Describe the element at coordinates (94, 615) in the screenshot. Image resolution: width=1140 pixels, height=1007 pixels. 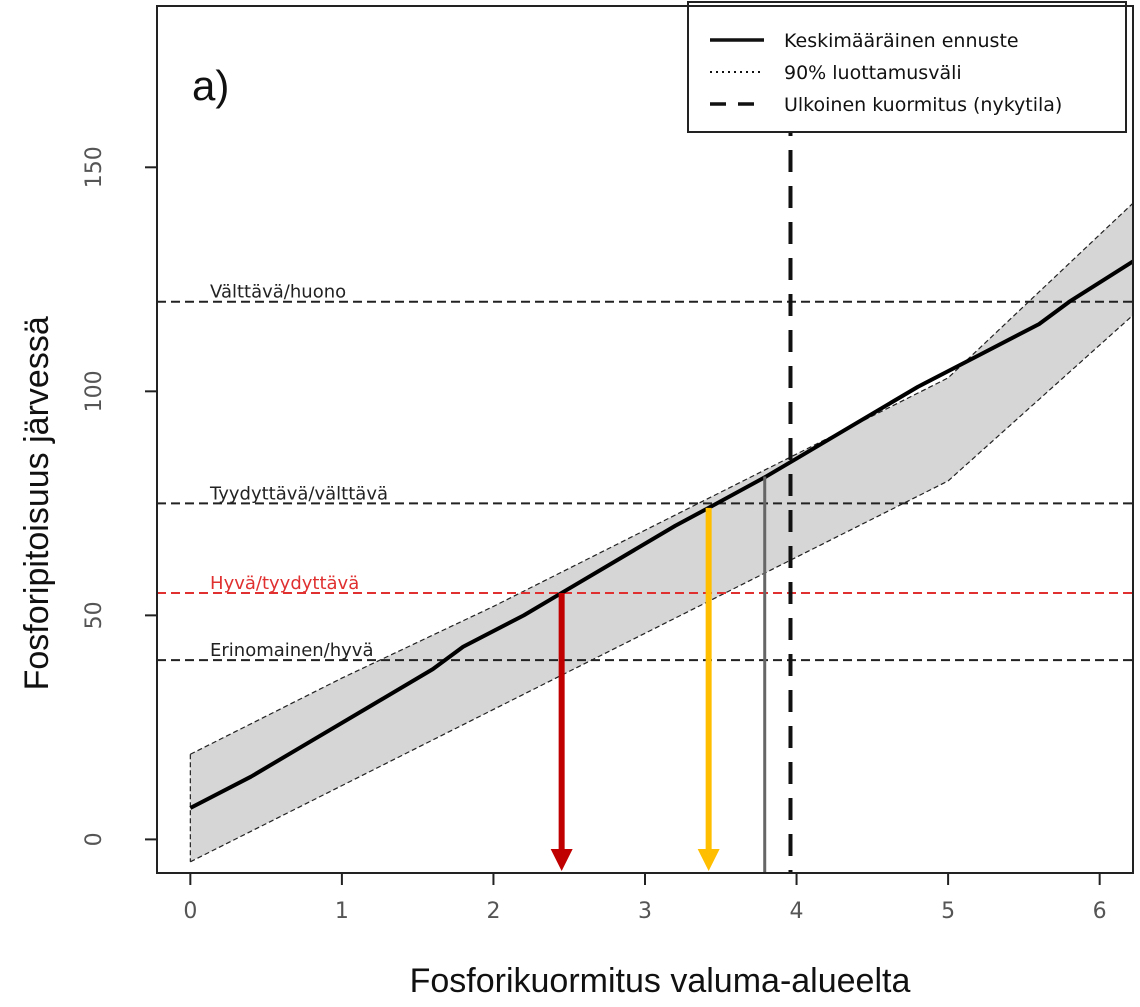
I see `y-tick-label-1: 50` at that location.